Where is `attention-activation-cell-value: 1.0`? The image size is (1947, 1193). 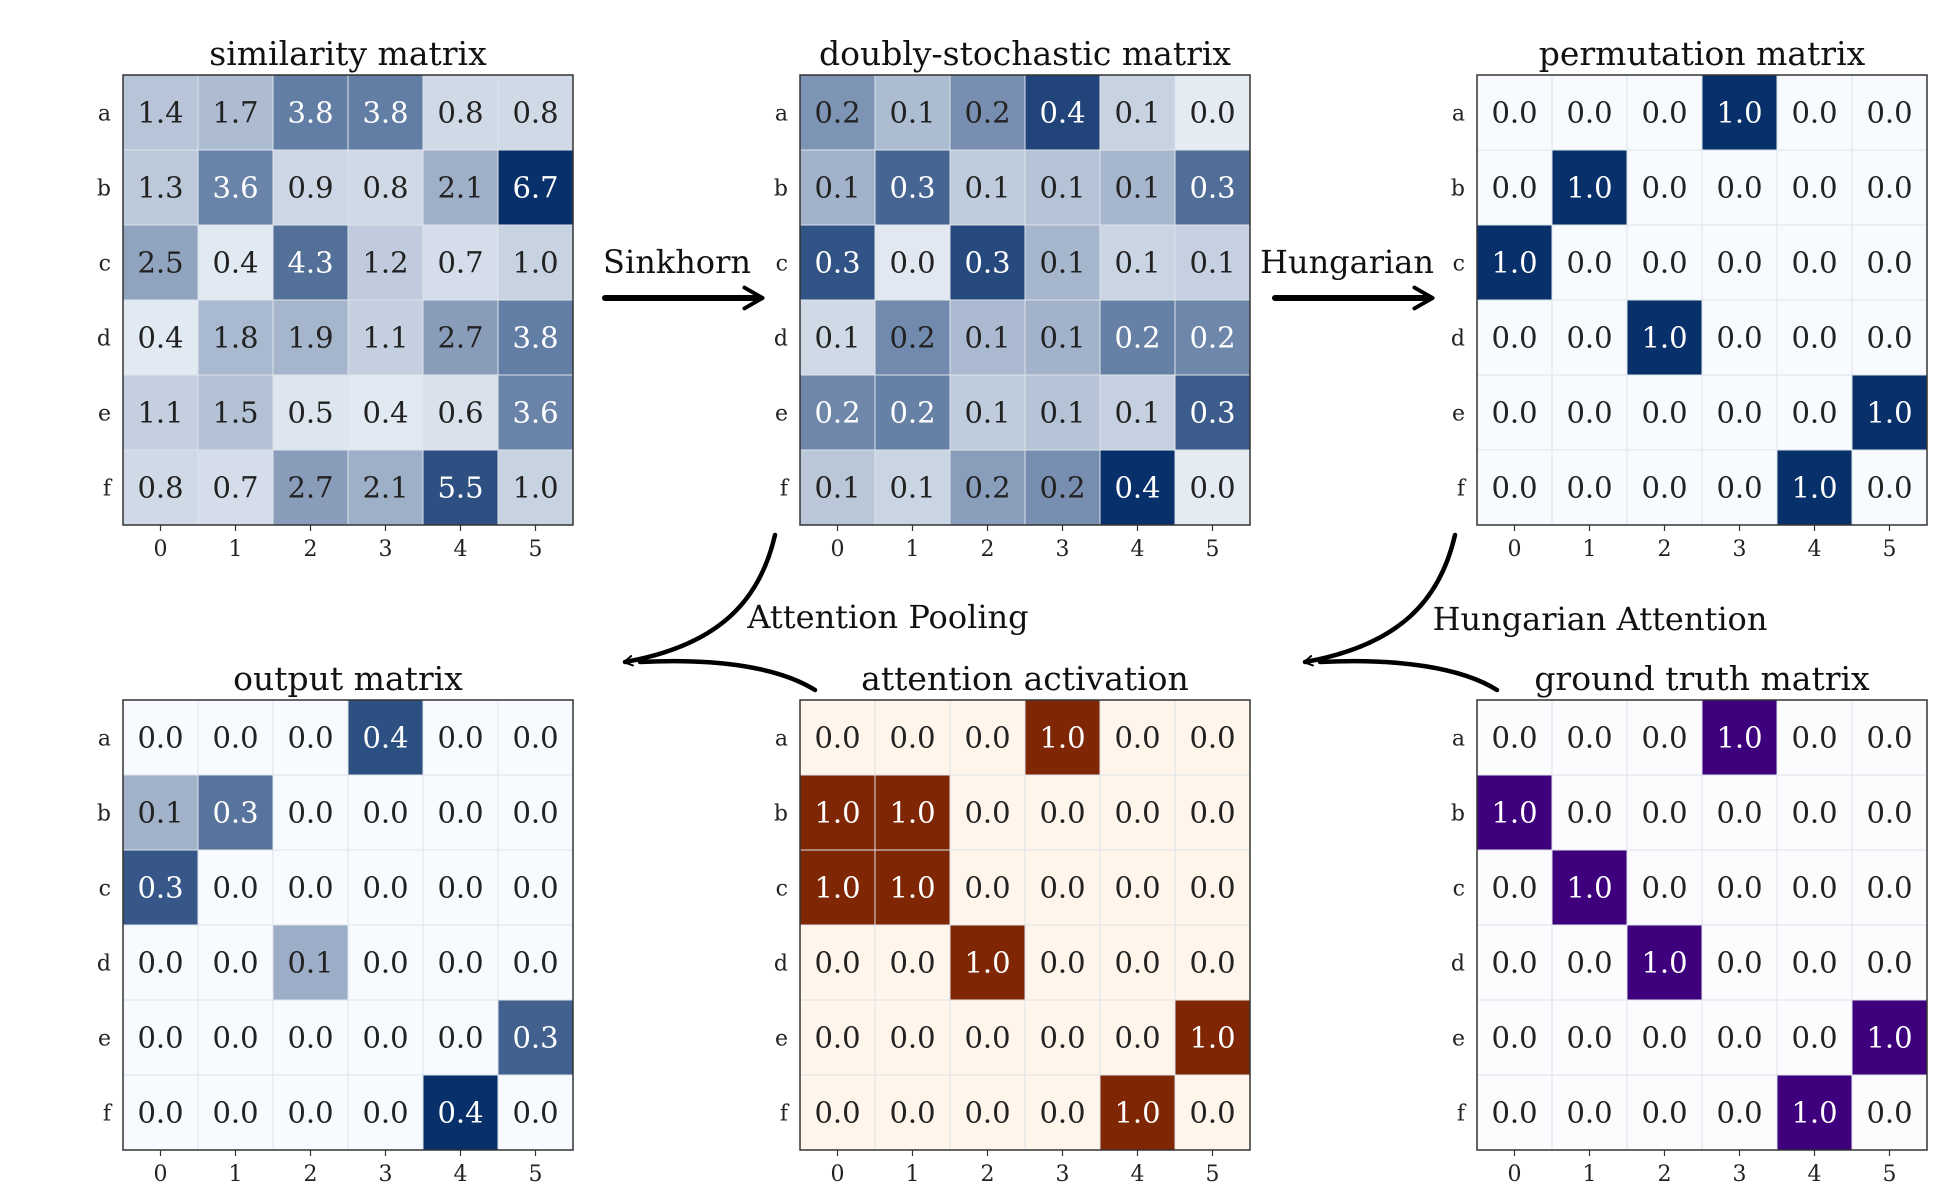
attention-activation-cell-value: 1.0 is located at coordinates (837, 888).